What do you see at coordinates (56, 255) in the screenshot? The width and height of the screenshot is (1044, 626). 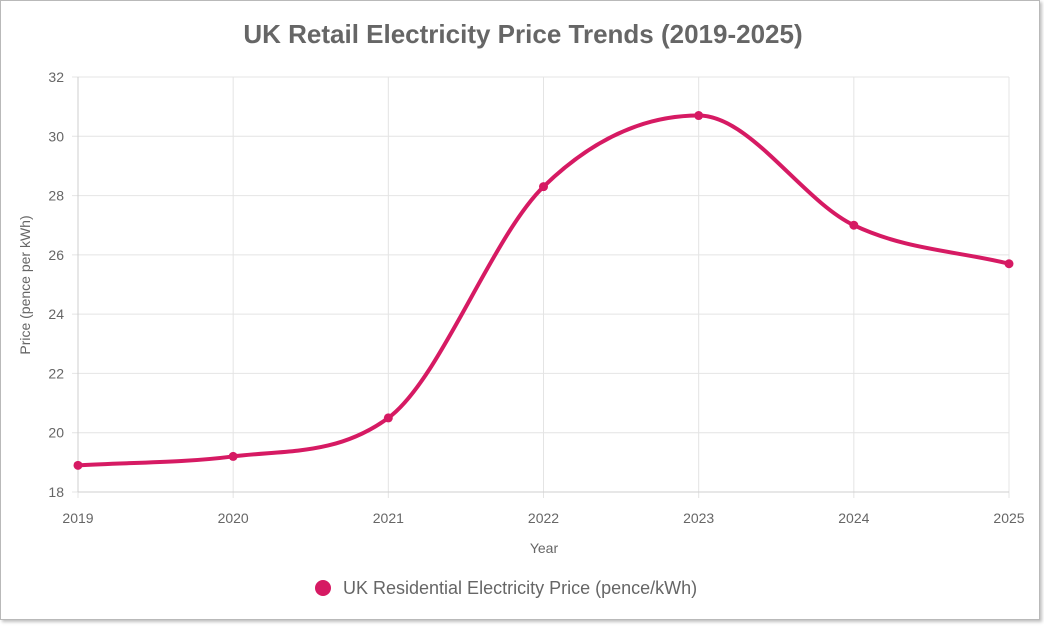 I see `y-tick-label: 26` at bounding box center [56, 255].